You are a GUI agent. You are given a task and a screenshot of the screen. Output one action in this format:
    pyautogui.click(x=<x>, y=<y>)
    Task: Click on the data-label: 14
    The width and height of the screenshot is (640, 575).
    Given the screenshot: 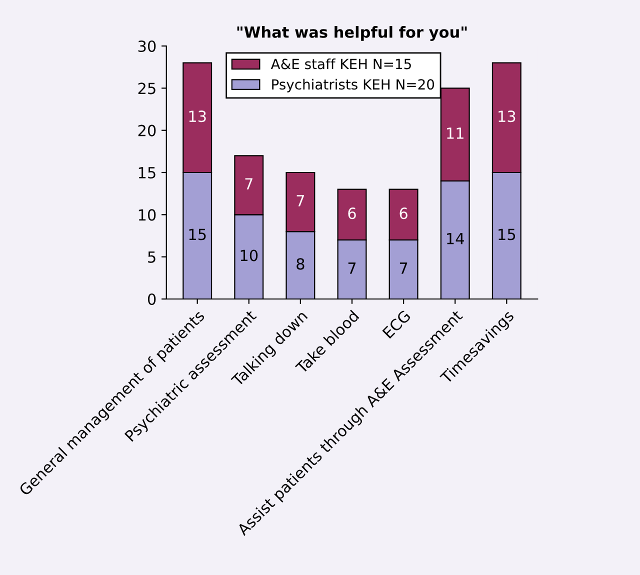 What is the action you would take?
    pyautogui.click(x=455, y=238)
    